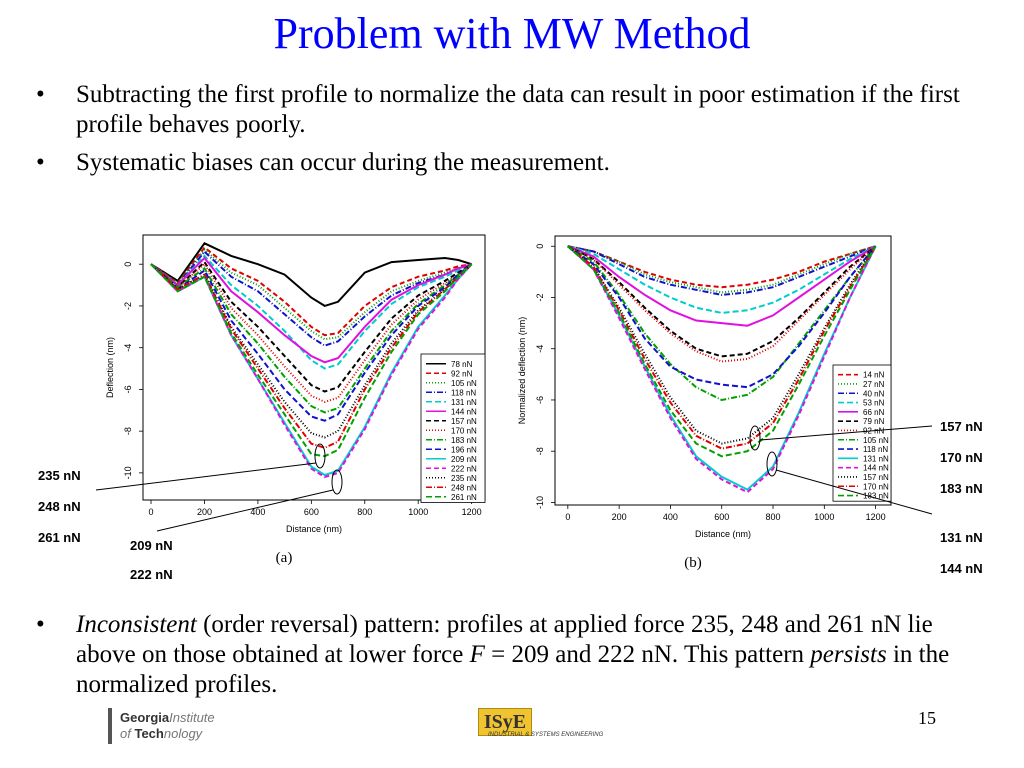  I want to click on x-tick-label: 0, so click(567, 517).